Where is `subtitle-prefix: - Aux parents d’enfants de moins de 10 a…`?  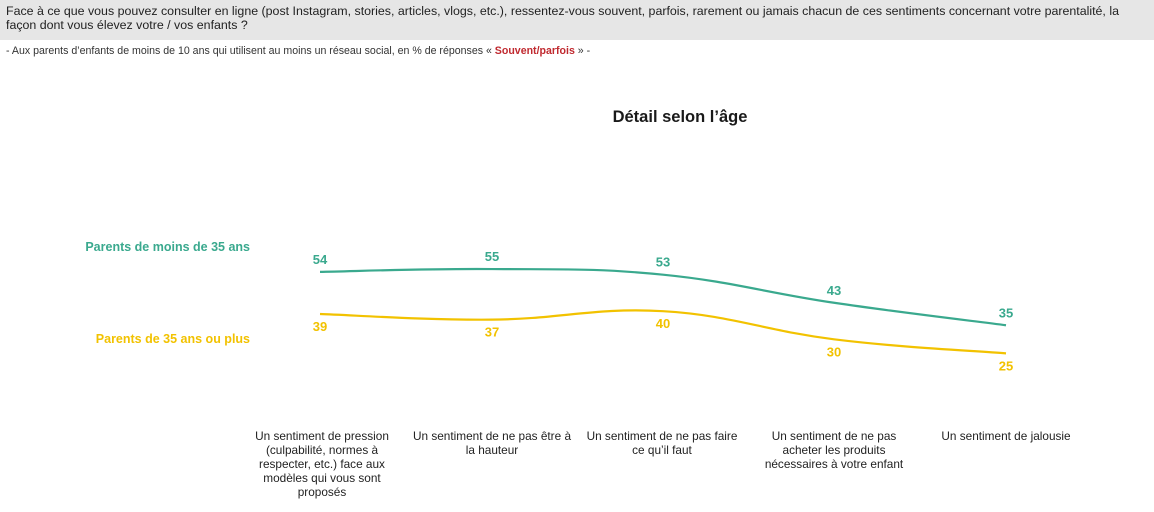
subtitle-prefix: - Aux parents d’enfants de moins de 10 a… is located at coordinates (250, 51).